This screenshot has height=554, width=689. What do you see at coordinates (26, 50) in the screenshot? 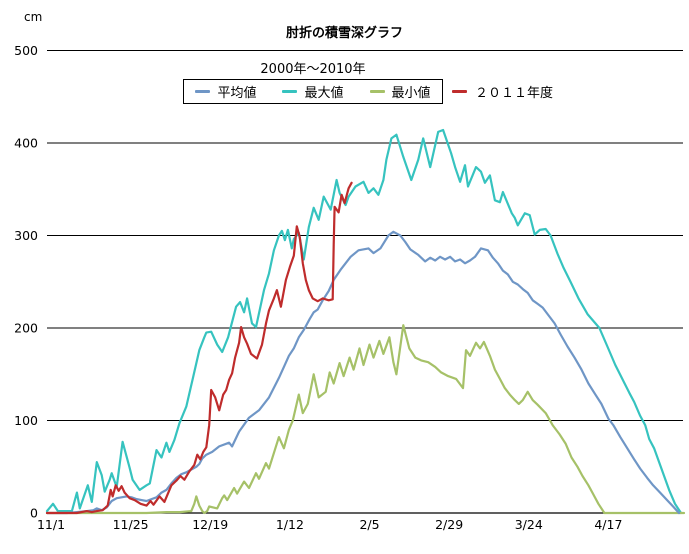
I see `y-tick-label-500: 500` at bounding box center [26, 50].